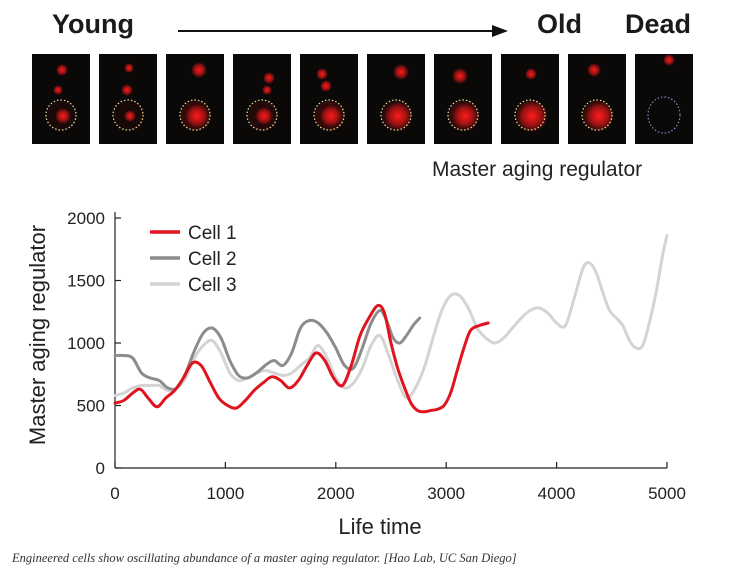  Describe the element at coordinates (93, 24) in the screenshot. I see `young-label: Young` at that location.